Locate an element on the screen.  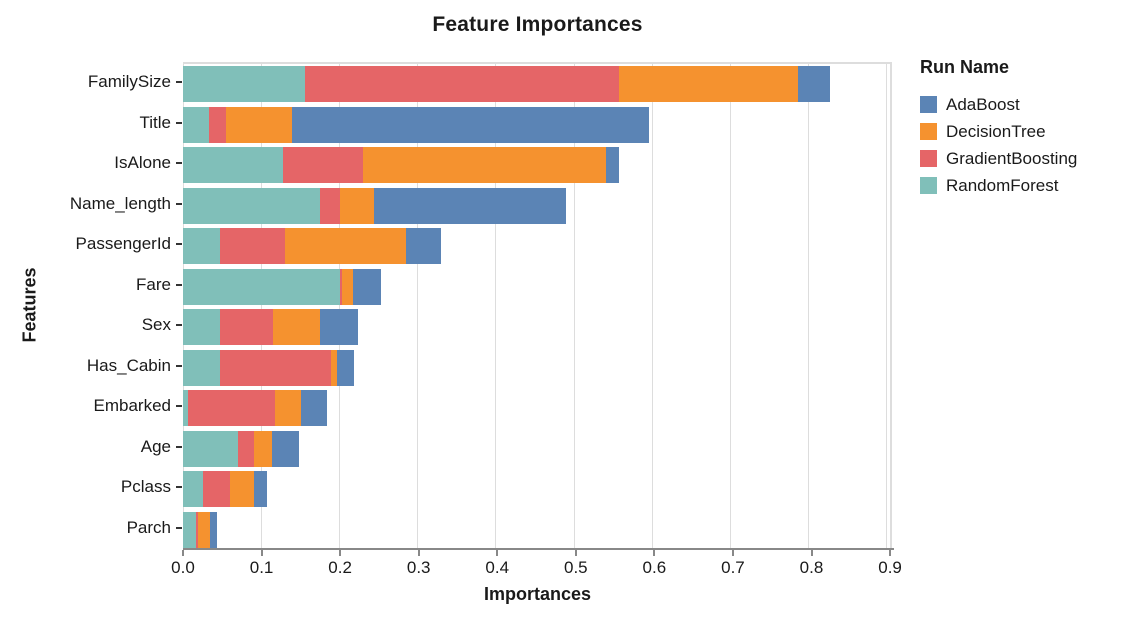
x-tick-label: 0.4 is located at coordinates (497, 567).